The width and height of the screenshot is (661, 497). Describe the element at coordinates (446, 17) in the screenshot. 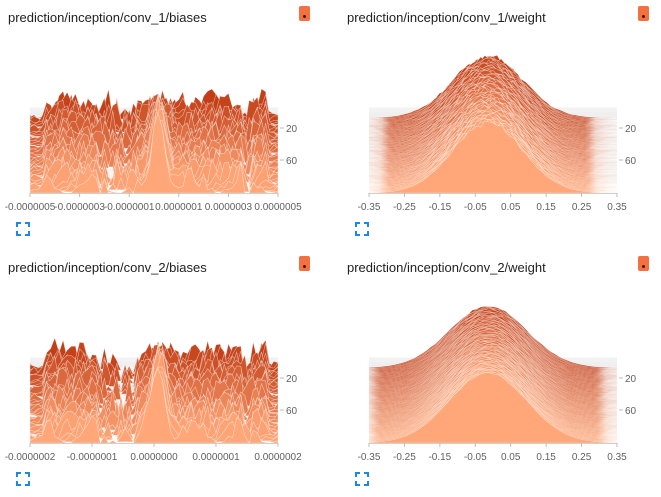

I see `card-title: prediction/inception/conv_1/weight` at that location.